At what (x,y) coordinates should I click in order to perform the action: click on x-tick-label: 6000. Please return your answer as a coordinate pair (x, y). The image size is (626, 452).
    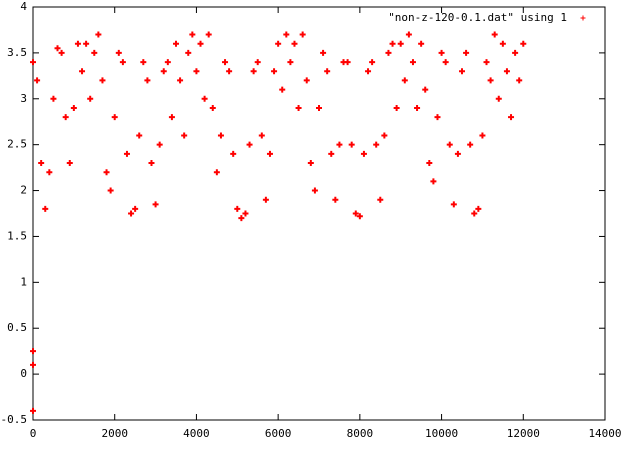
    Looking at the image, I should click on (278, 433).